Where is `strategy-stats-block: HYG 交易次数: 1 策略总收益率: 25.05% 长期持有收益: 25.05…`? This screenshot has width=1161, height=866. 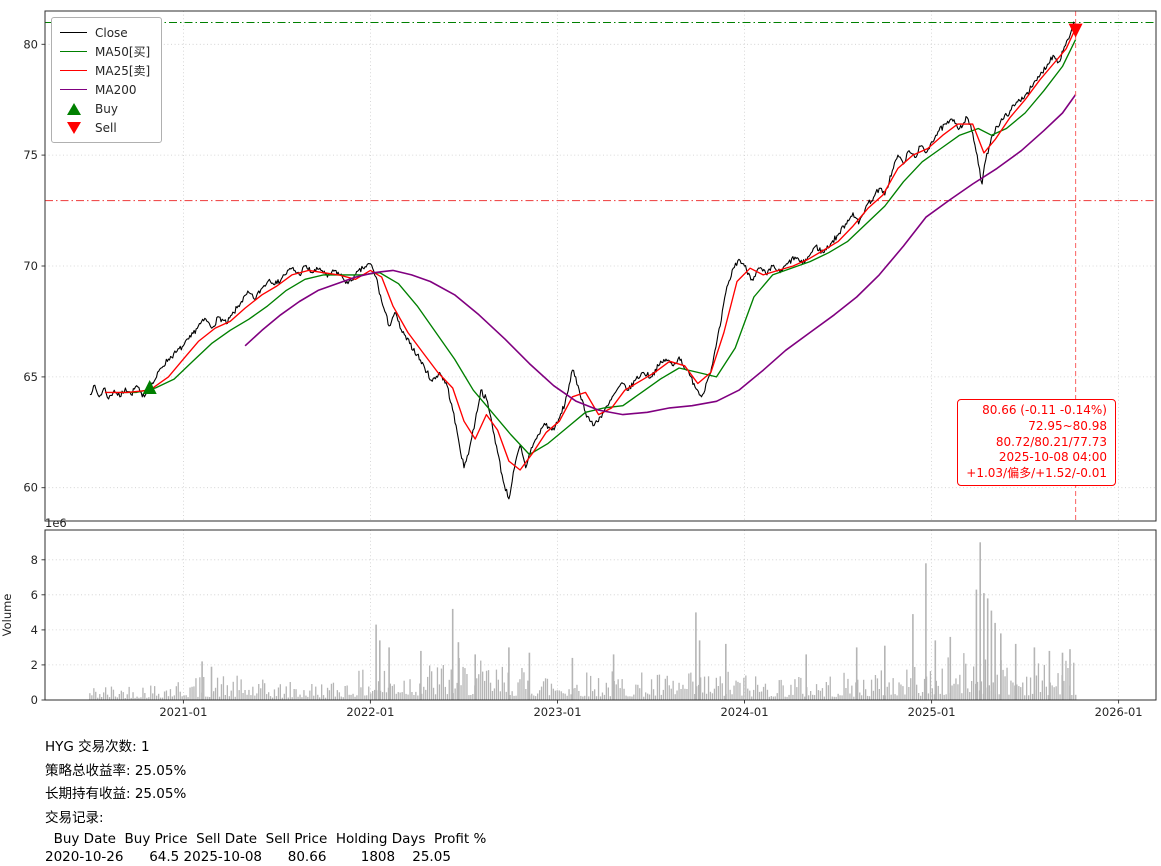
strategy-stats-block: HYG 交易次数: 1 策略总收益率: 25.05% 长期持有收益: 25.05… is located at coordinates (265, 801).